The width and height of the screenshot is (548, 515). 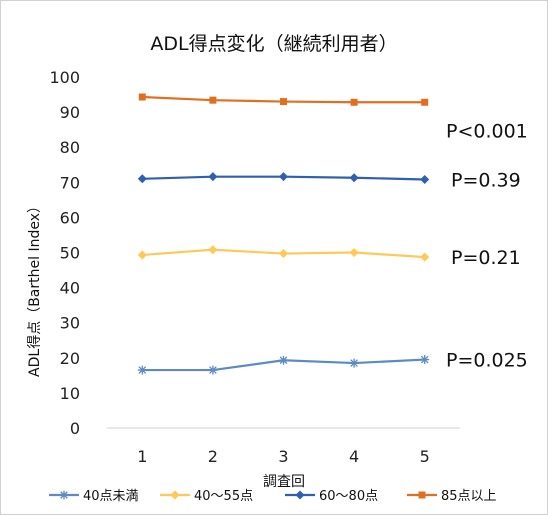 I want to click on p-value-label: P<0.001, so click(x=487, y=131).